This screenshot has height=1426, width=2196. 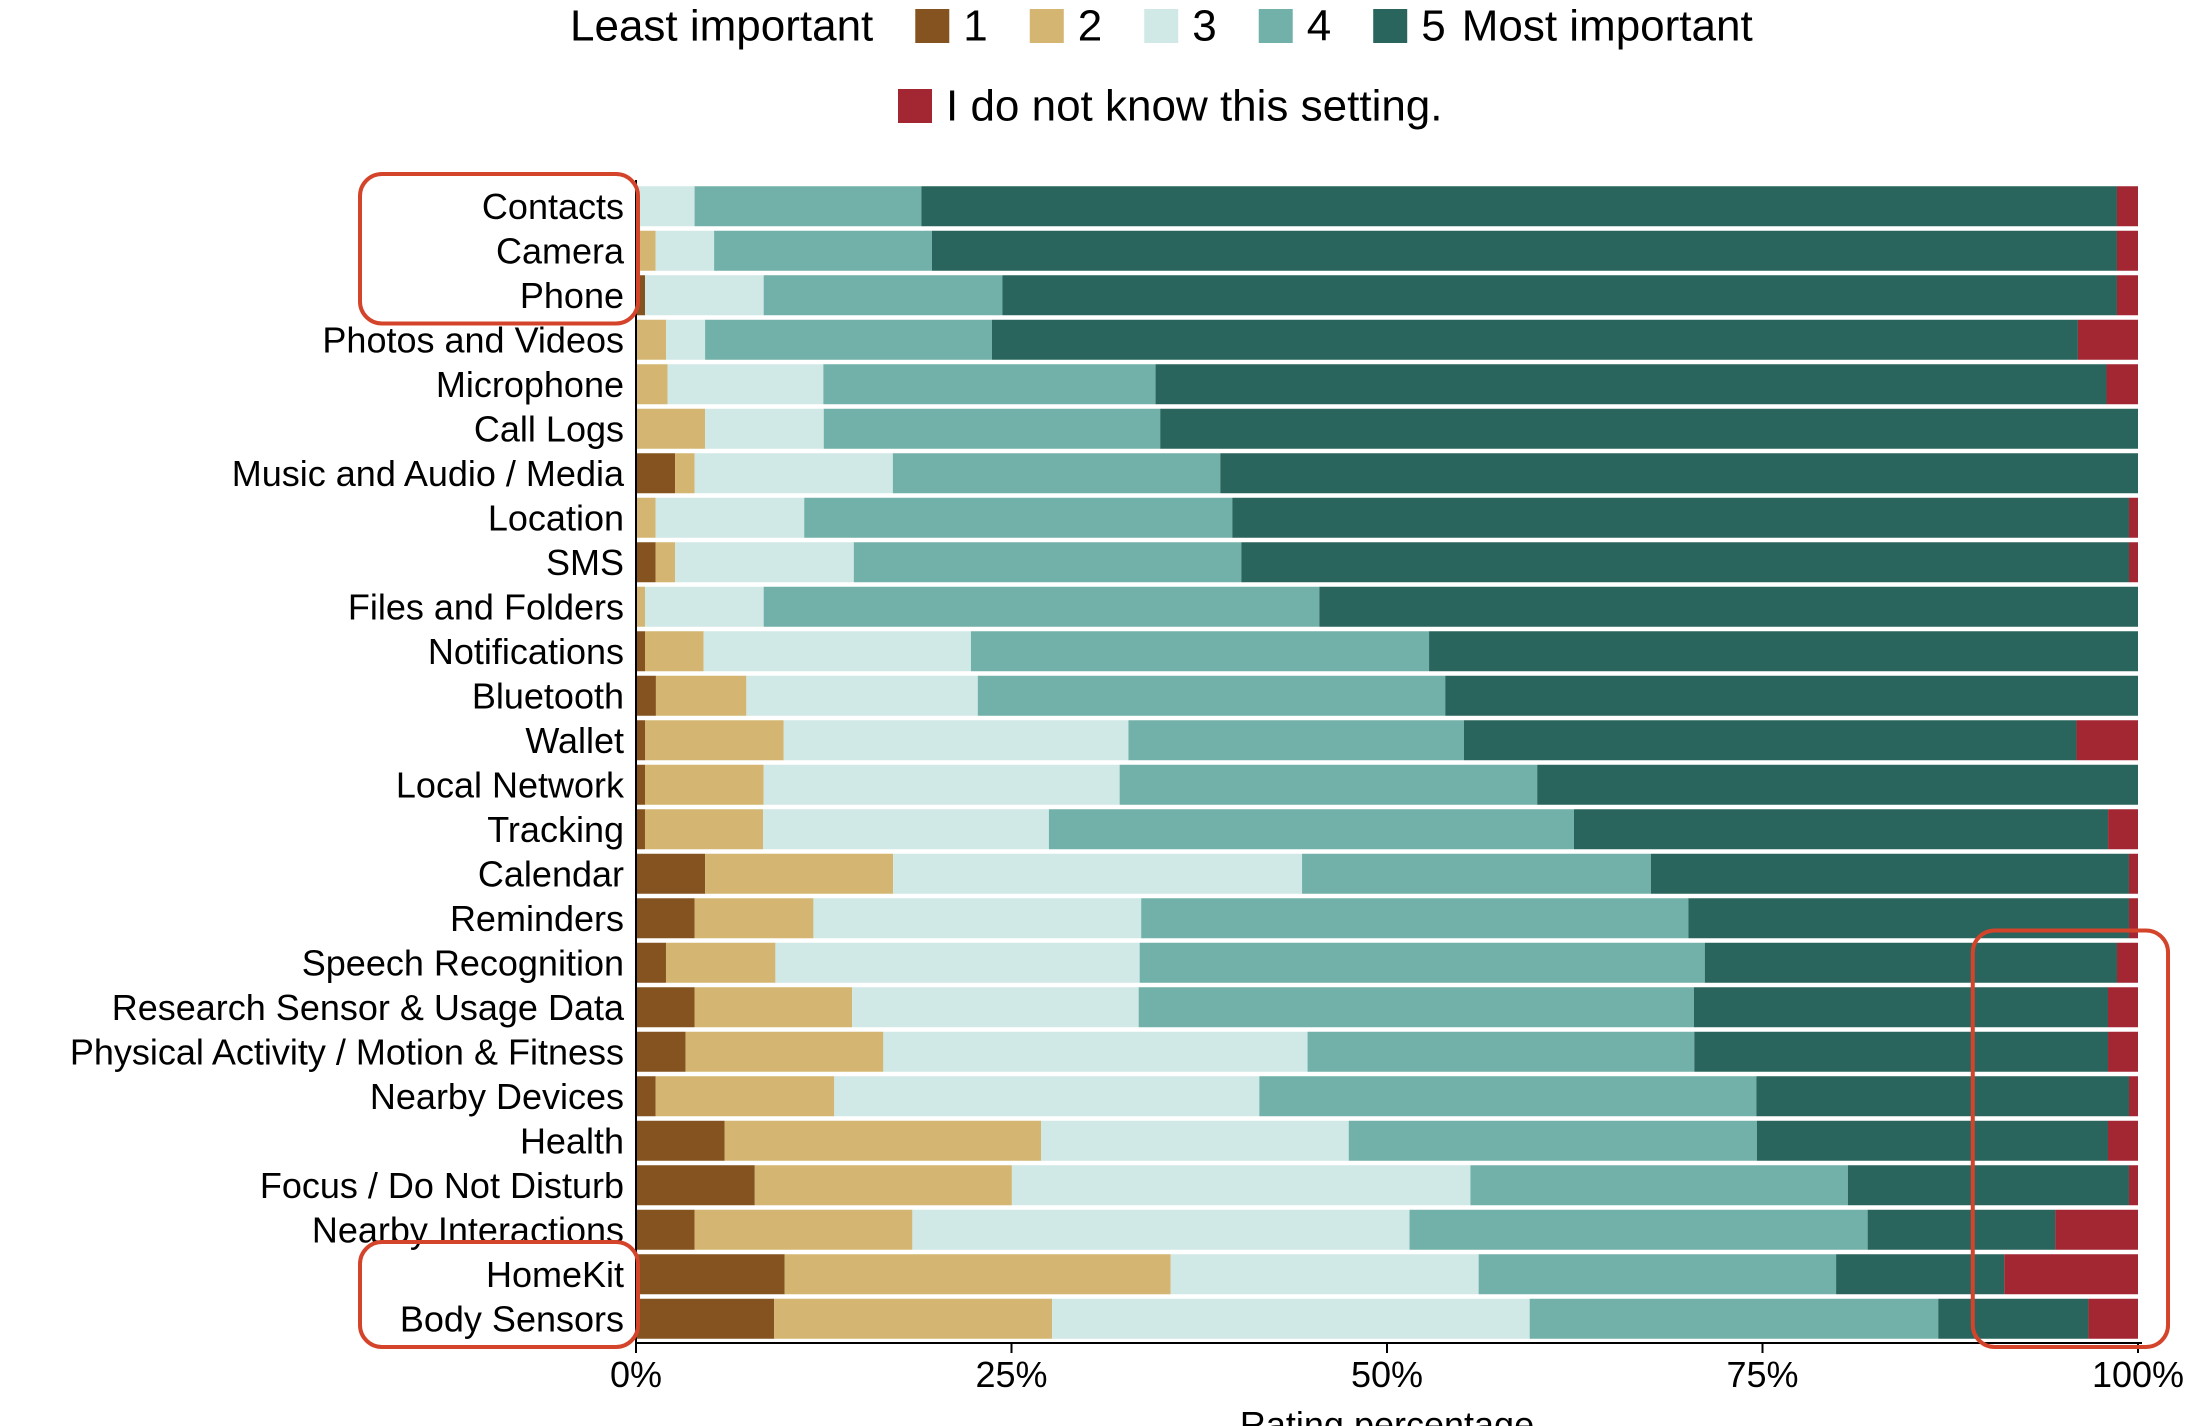 I want to click on x-axis-title: Rating percentage, so click(x=1387, y=1415).